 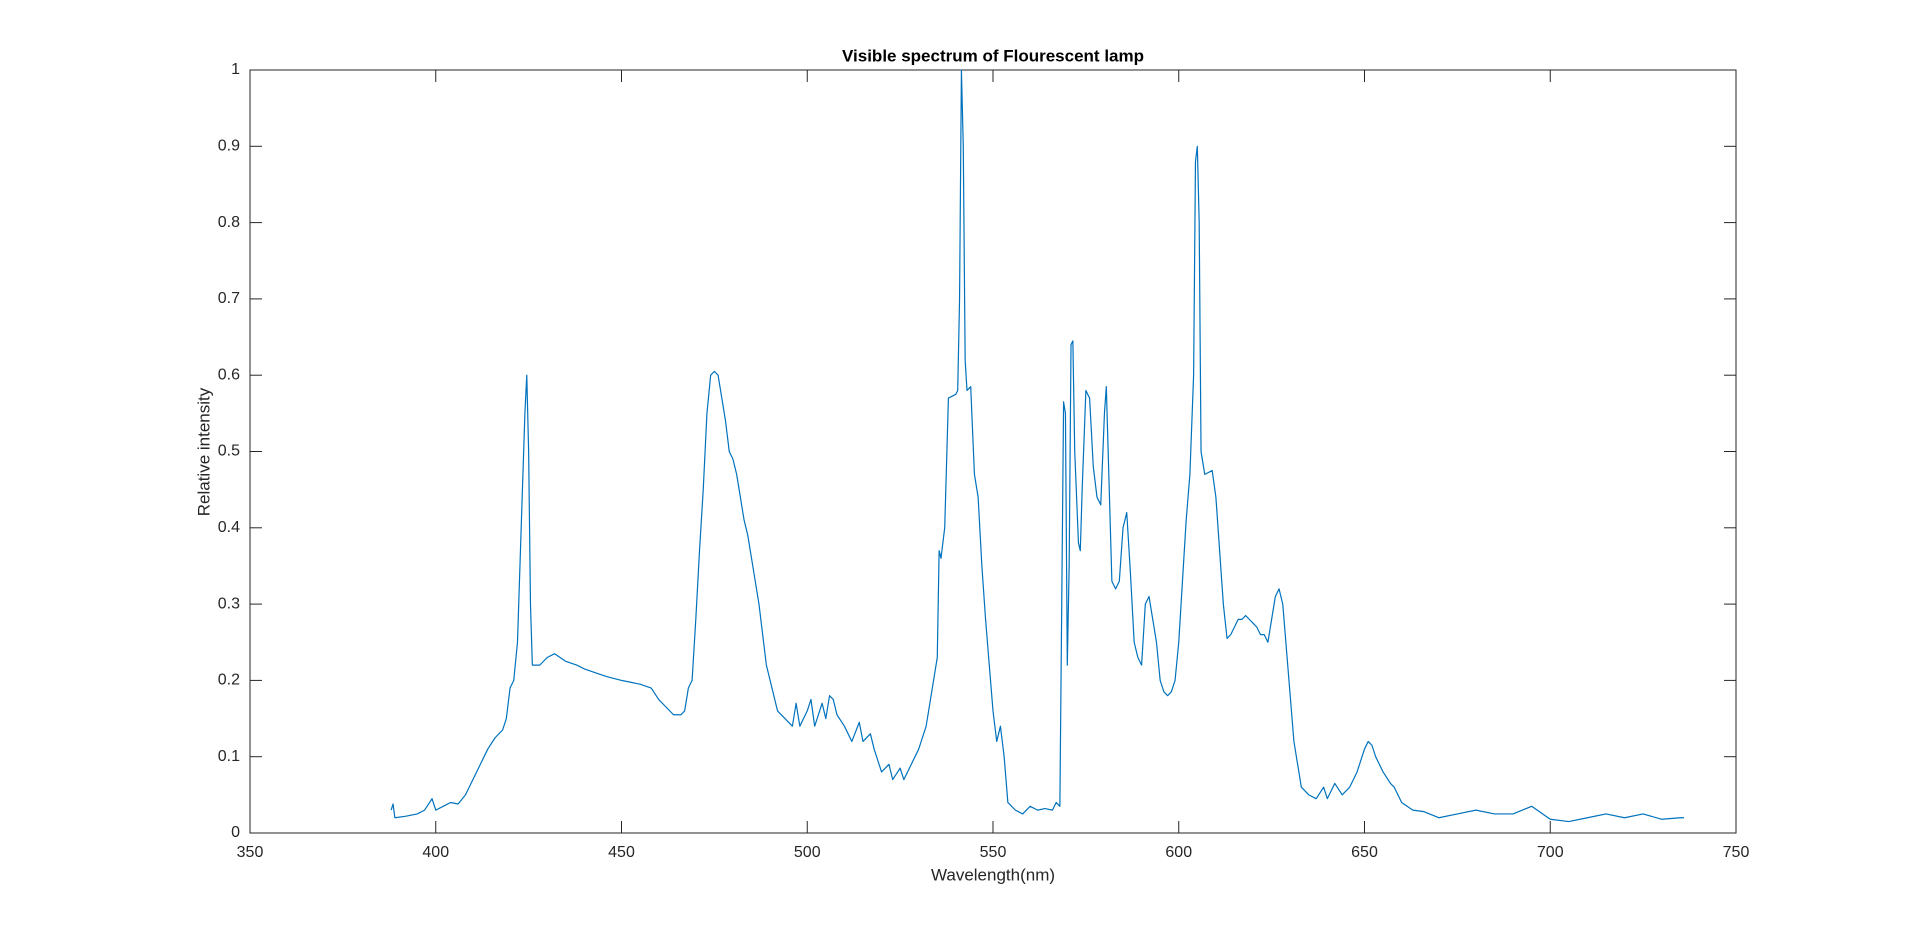 What do you see at coordinates (203, 451) in the screenshot?
I see `y-axis-label: Relative intensity` at bounding box center [203, 451].